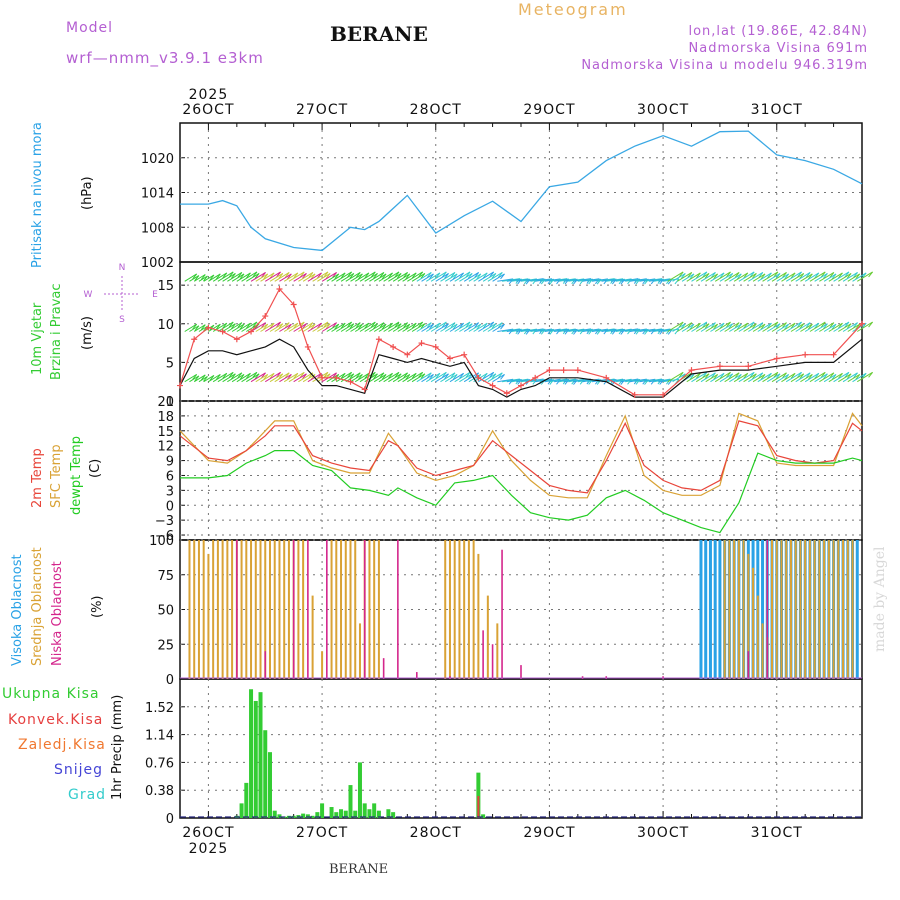 The height and width of the screenshot is (900, 900). What do you see at coordinates (37, 606) in the screenshot?
I see `cloud-legend-mid: Srednja Oblacnost` at bounding box center [37, 606].